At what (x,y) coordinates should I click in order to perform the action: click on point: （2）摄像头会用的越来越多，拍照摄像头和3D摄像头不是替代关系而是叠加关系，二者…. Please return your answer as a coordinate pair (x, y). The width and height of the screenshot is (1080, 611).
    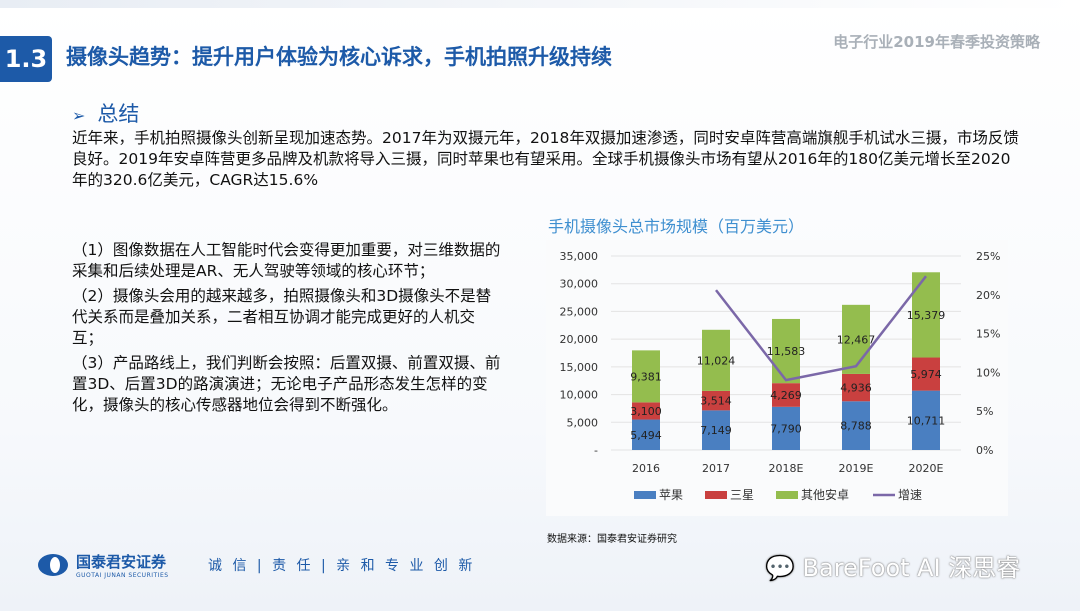
    Looking at the image, I should click on (282, 317).